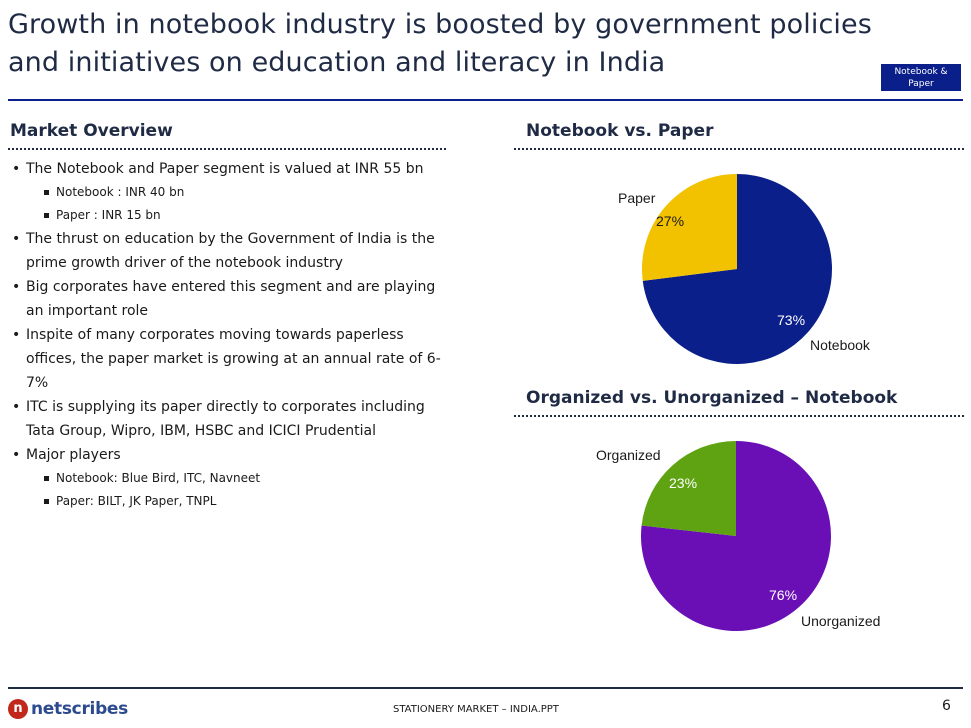  What do you see at coordinates (921, 84) in the screenshot?
I see `section-tag-line-2: Paper` at bounding box center [921, 84].